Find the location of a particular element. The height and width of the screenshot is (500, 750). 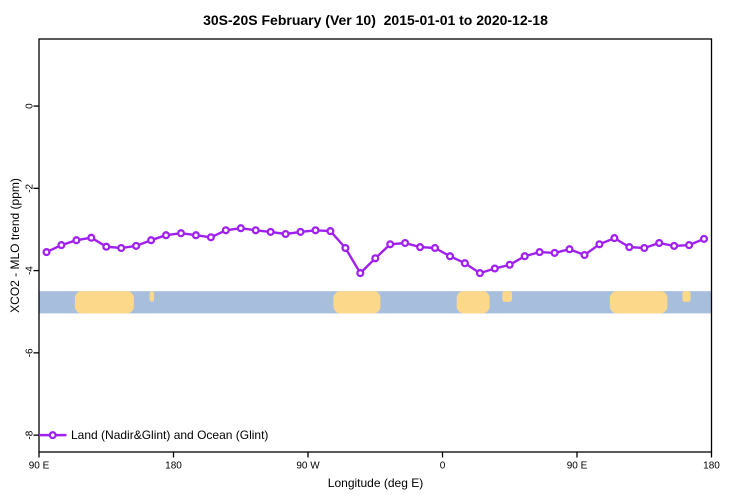

data-line is located at coordinates (375, 250).